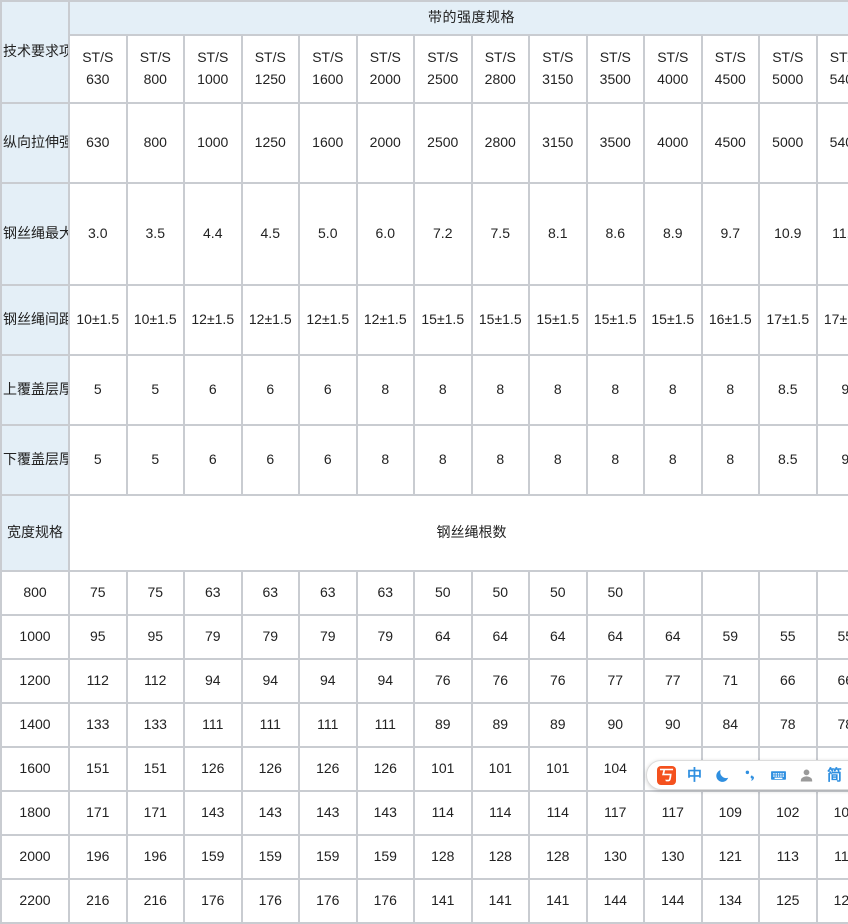 The image size is (848, 924). Describe the element at coordinates (156, 725) in the screenshot. I see `data-cell: 133` at that location.